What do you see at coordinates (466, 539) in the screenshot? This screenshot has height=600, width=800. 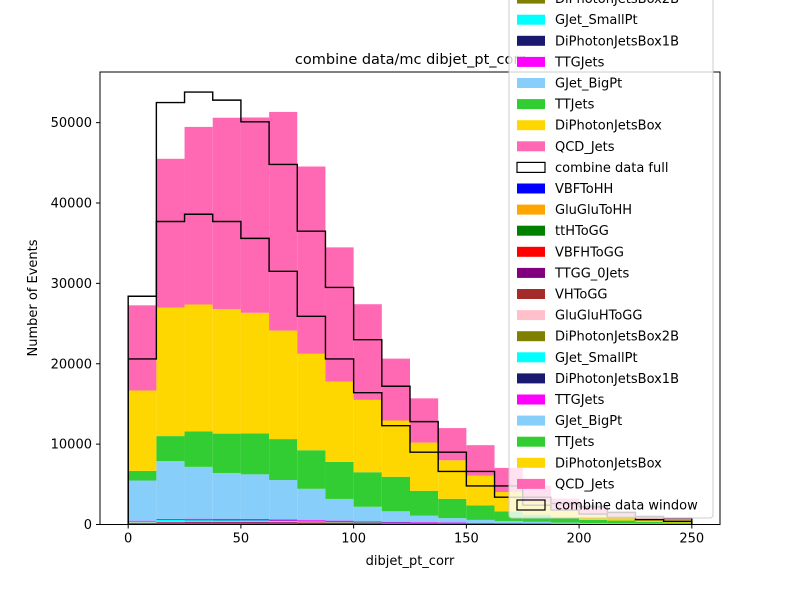 I see `x-tick-label-3: 150` at bounding box center [466, 539].